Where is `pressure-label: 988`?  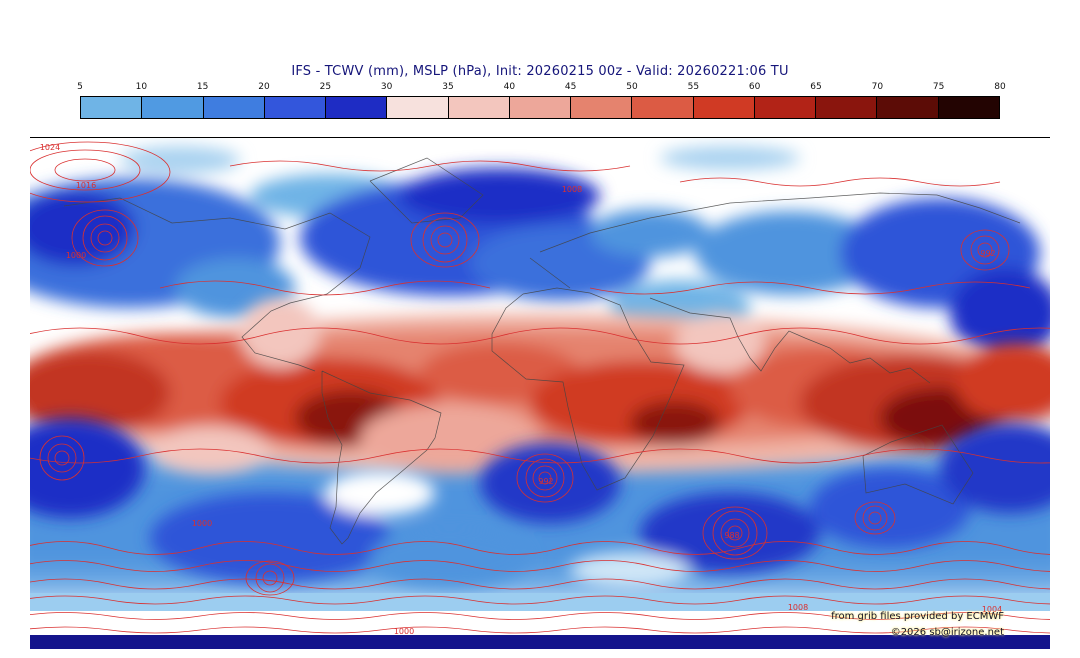 pressure-label: 988 is located at coordinates (732, 535).